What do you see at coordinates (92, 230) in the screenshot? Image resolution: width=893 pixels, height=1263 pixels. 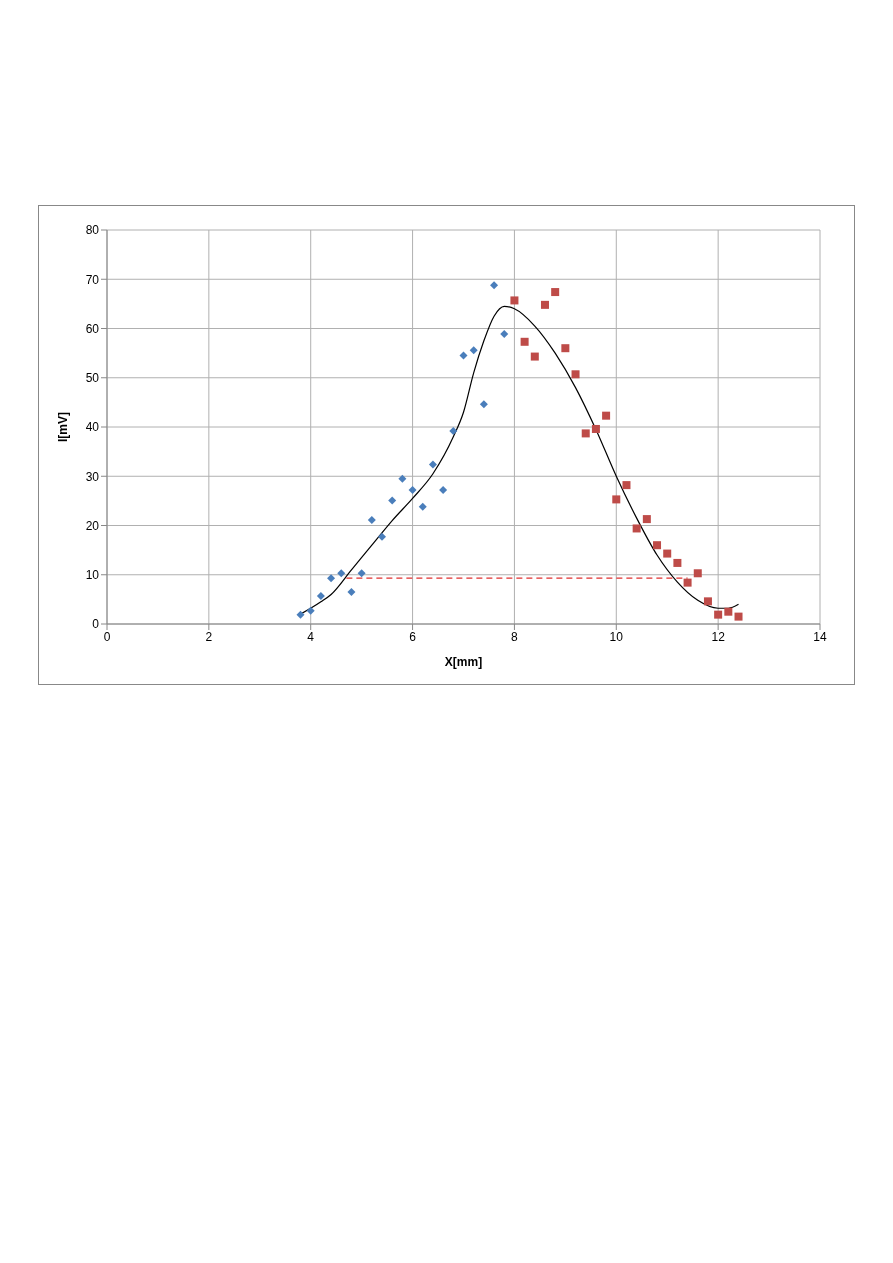 I see `y-tick-label: 80` at bounding box center [92, 230].